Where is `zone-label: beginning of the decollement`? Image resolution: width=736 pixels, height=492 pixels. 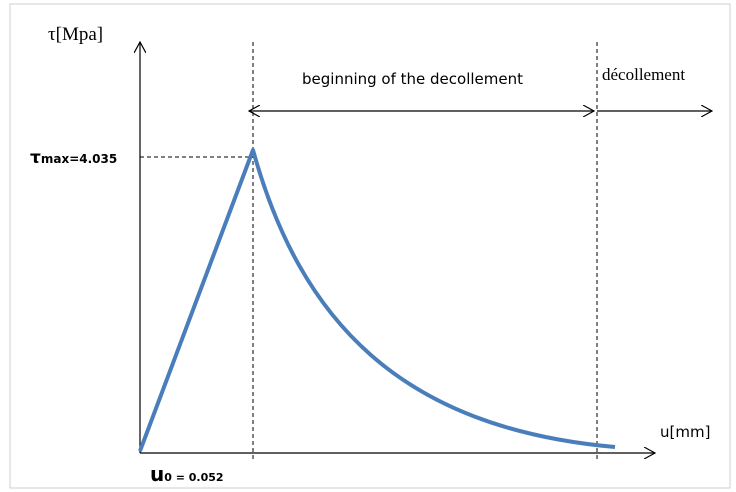 zone-label: beginning of the decollement is located at coordinates (412, 79).